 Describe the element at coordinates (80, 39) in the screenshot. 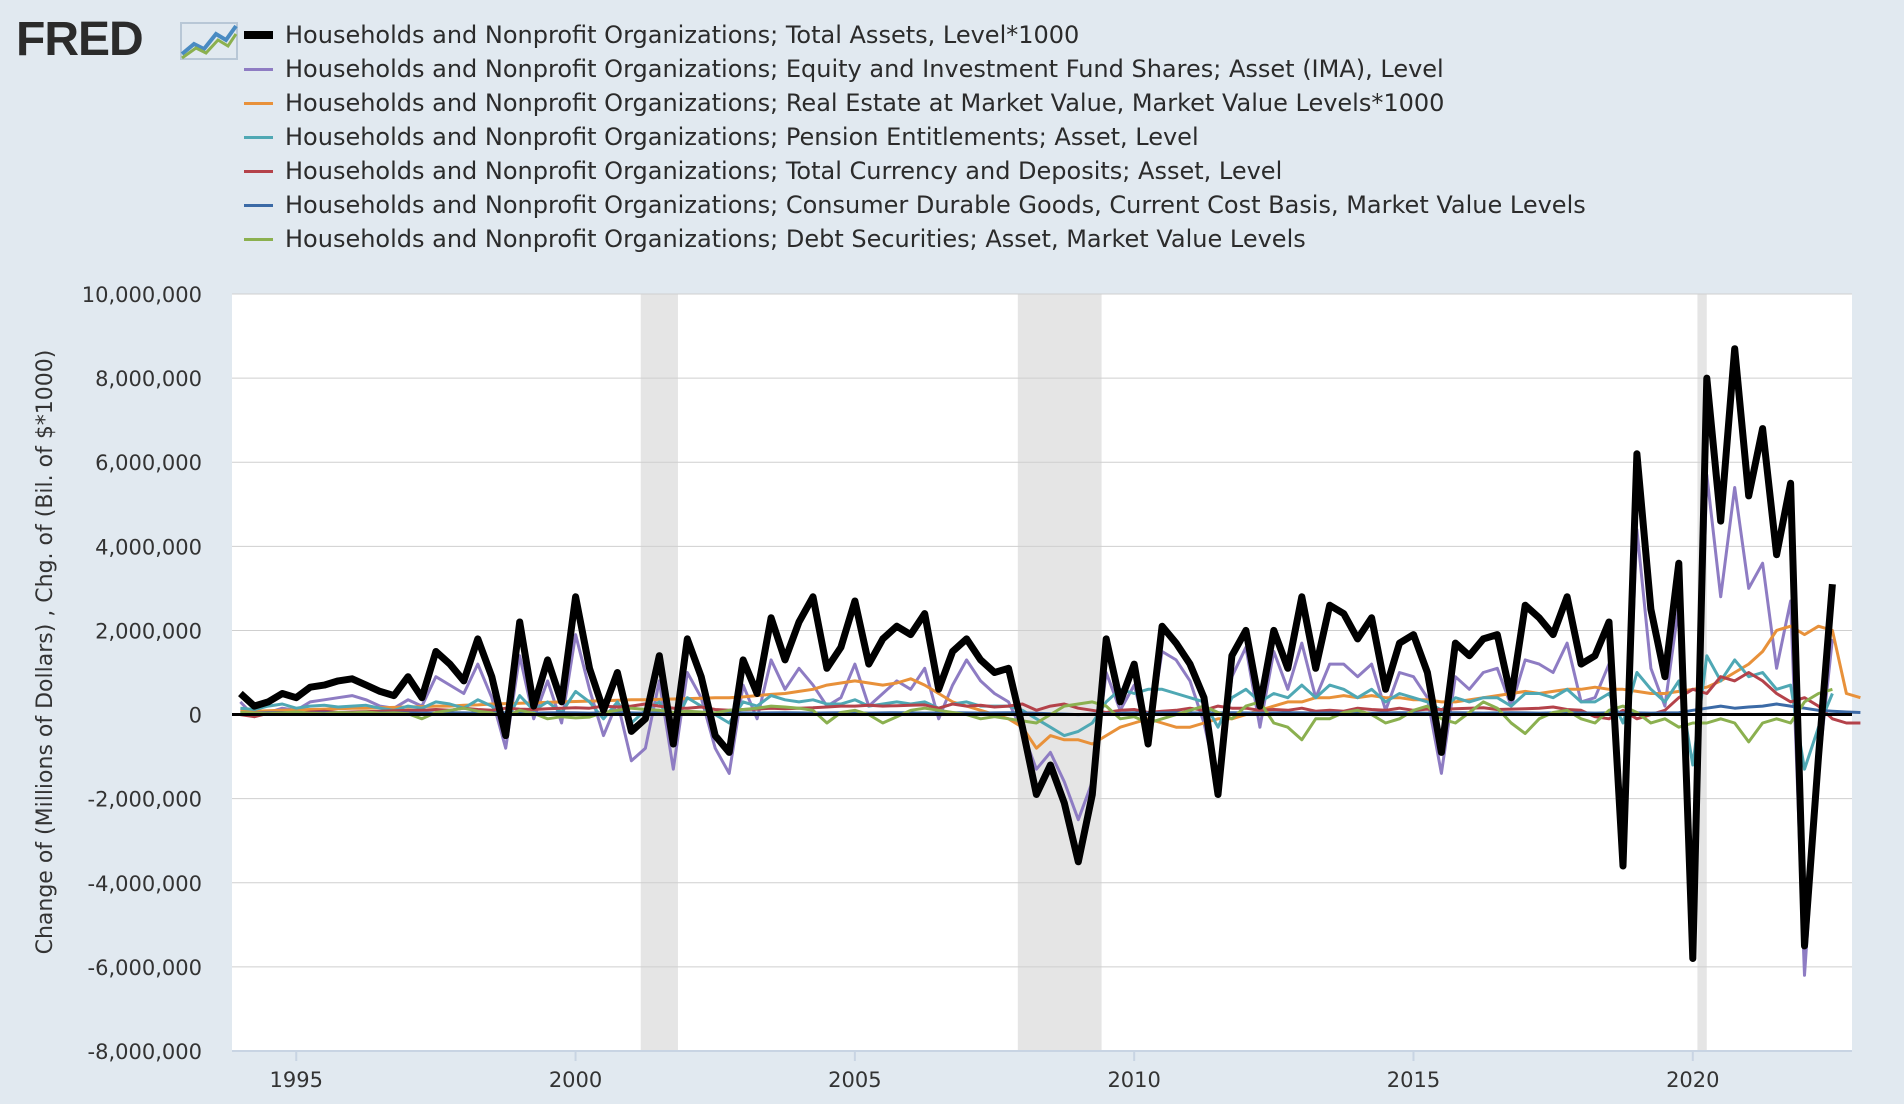

I see `fred-wordmark: FRED` at that location.